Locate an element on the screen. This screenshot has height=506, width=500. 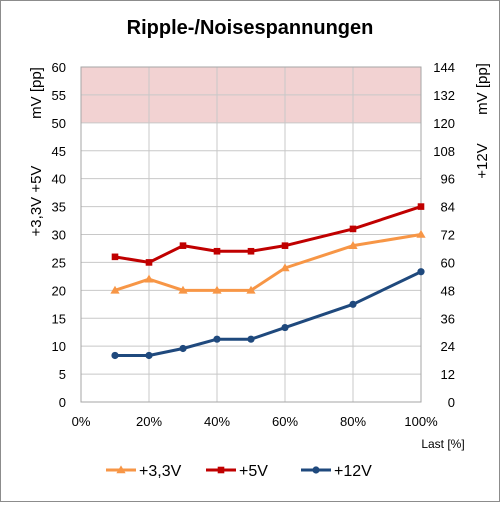
x-tick: 40% is located at coordinates (217, 421).